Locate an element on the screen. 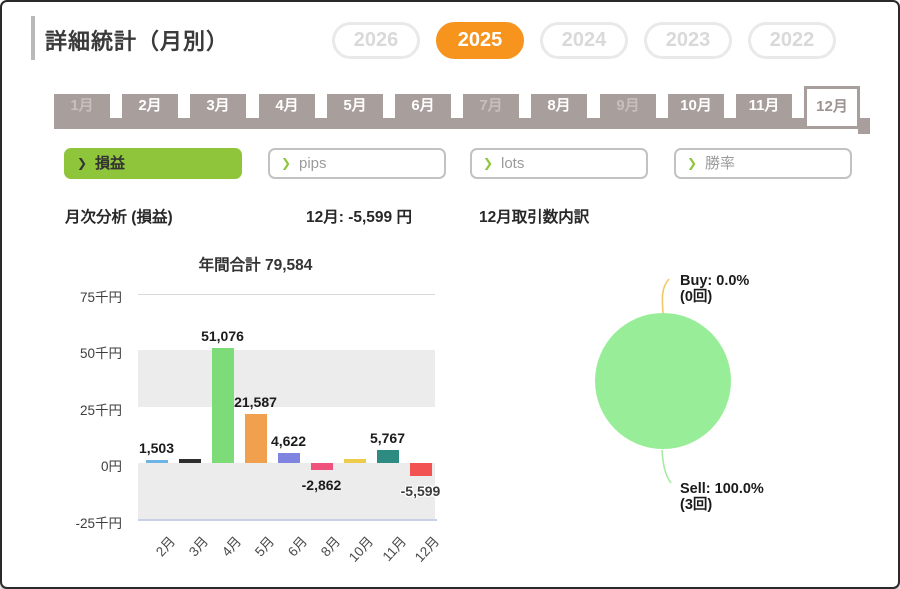  pie-label-sell-percent: Sell: 100.0% is located at coordinates (722, 489).